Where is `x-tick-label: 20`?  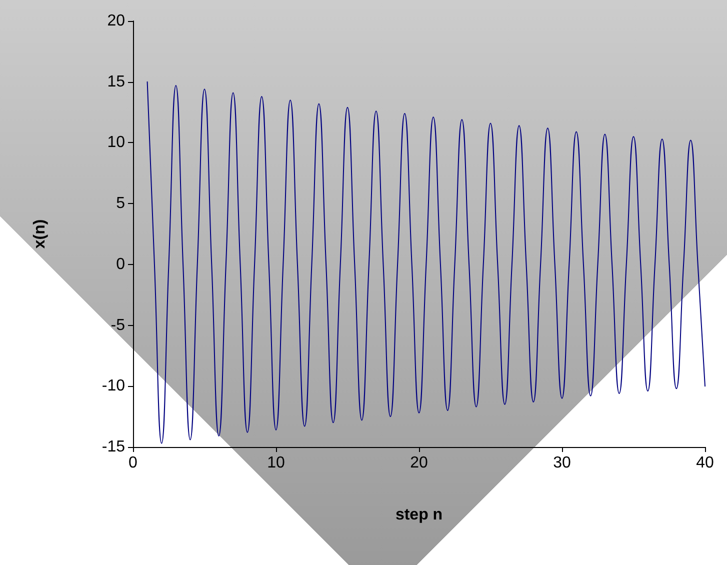
x-tick-label: 20 is located at coordinates (419, 463).